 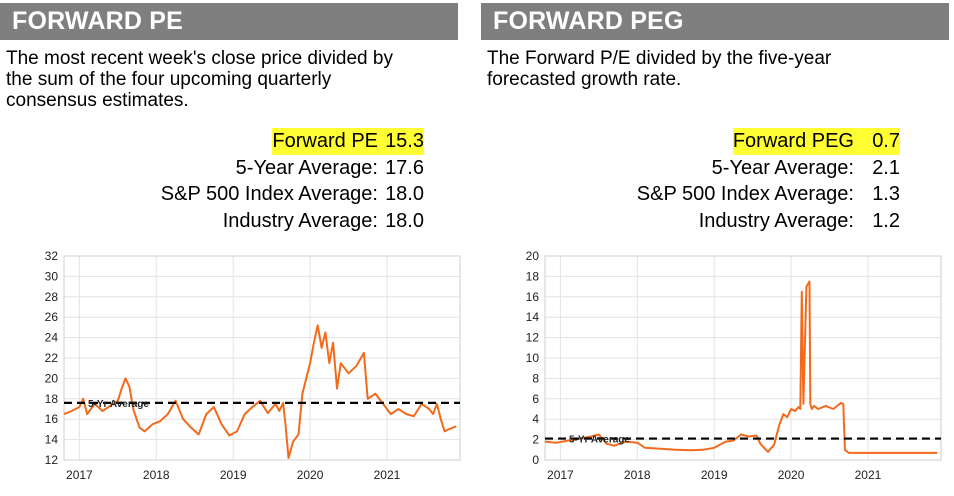 What do you see at coordinates (52, 338) in the screenshot?
I see `y-tick-label: 24` at bounding box center [52, 338].